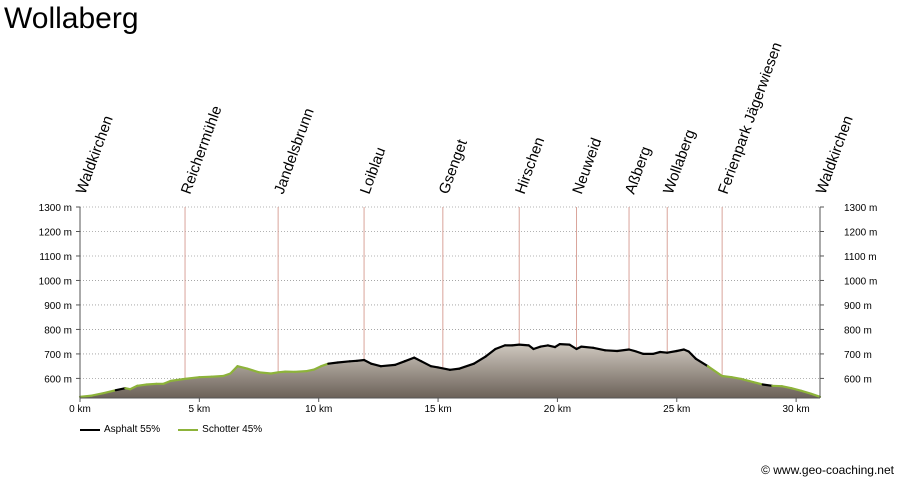  I want to click on legend-item-asphalt: Asphalt 55%, so click(120, 429).